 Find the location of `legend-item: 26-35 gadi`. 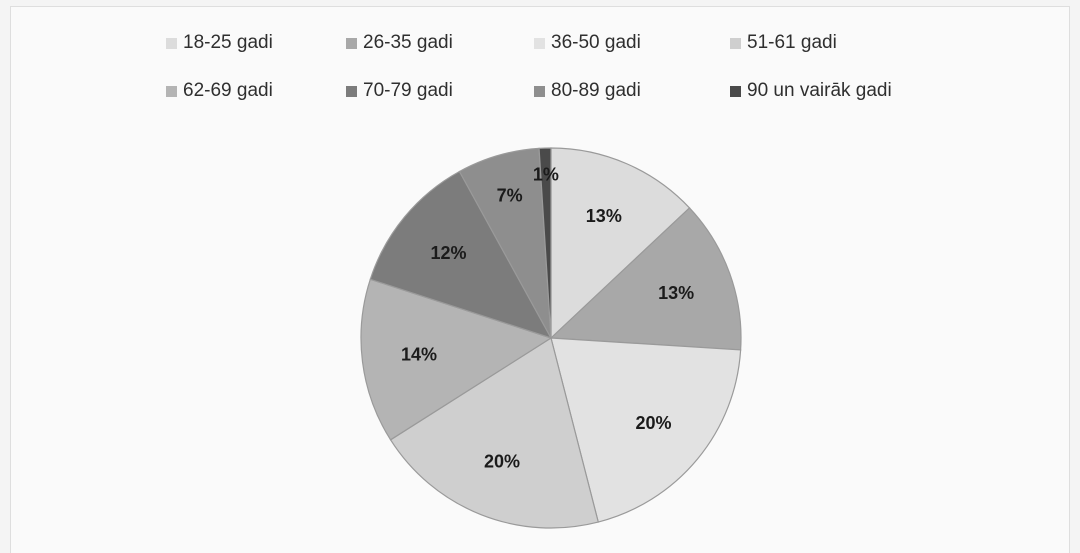

legend-item: 26-35 gadi is located at coordinates (440, 43).